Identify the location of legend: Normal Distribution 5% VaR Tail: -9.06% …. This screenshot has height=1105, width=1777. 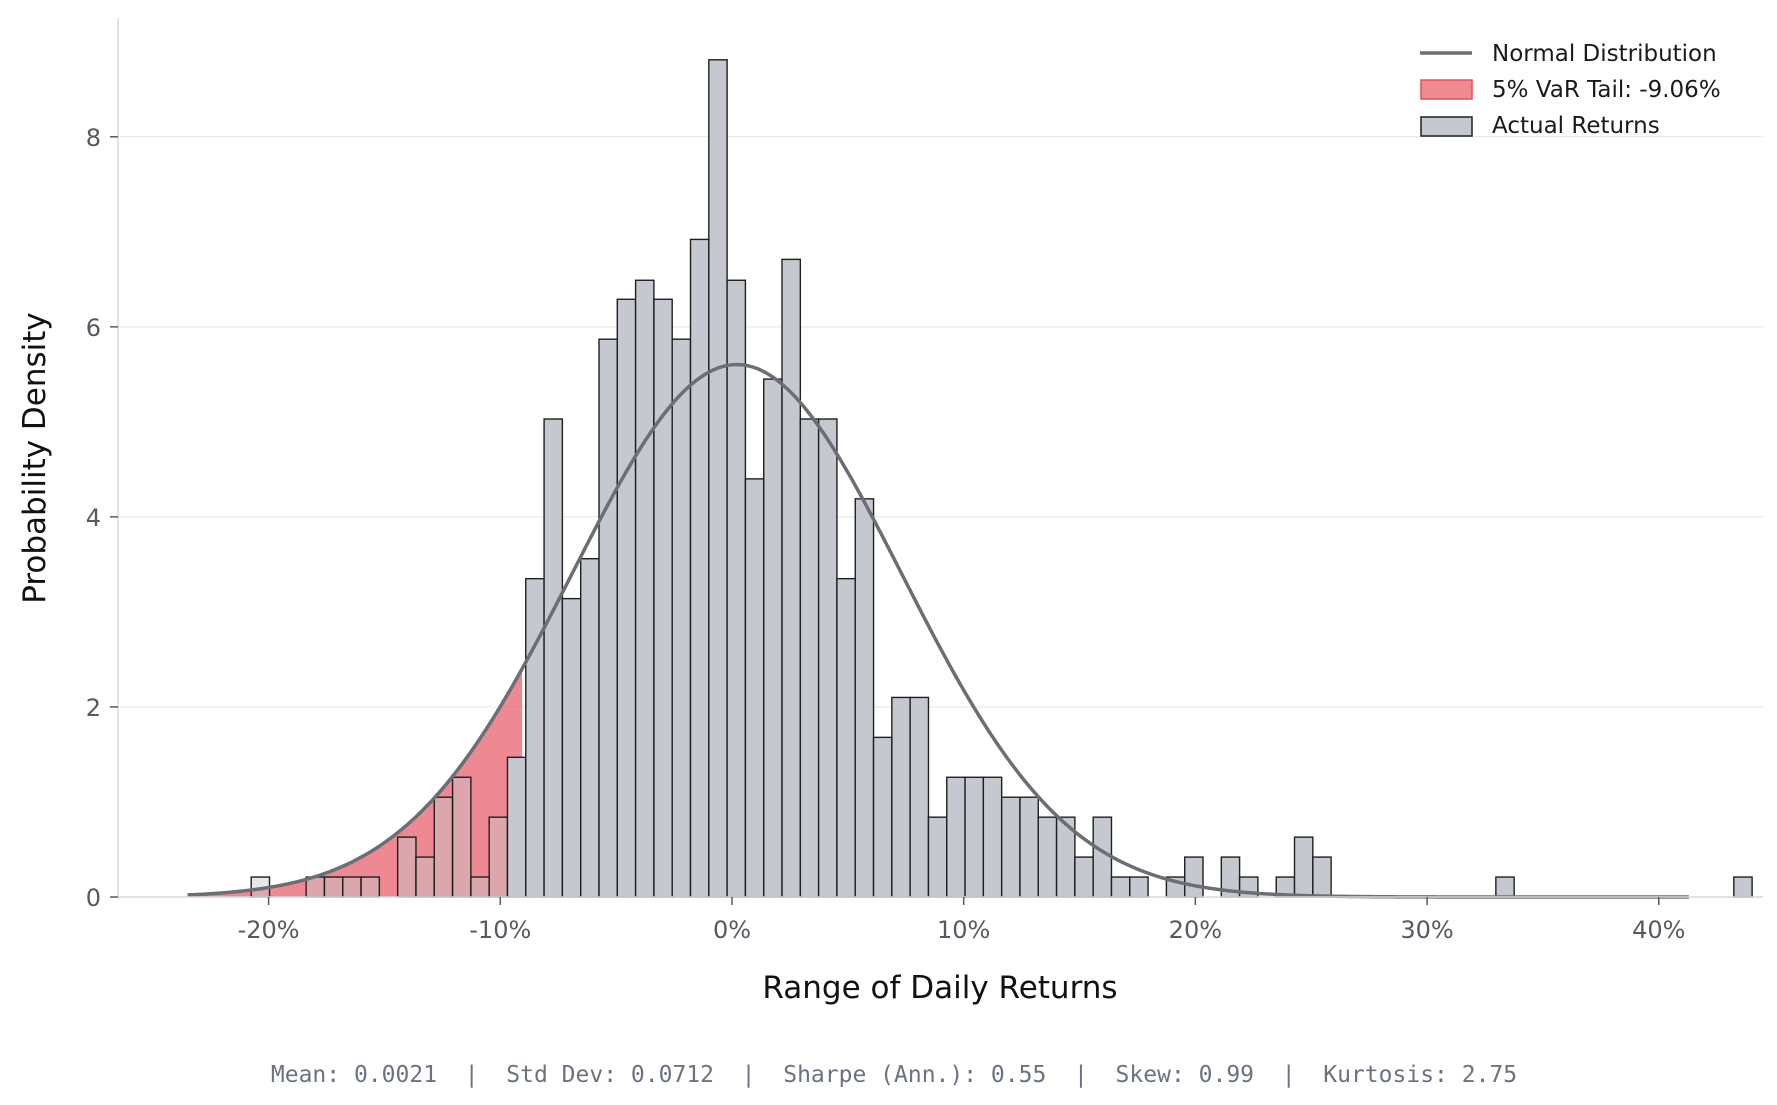
(1570, 90).